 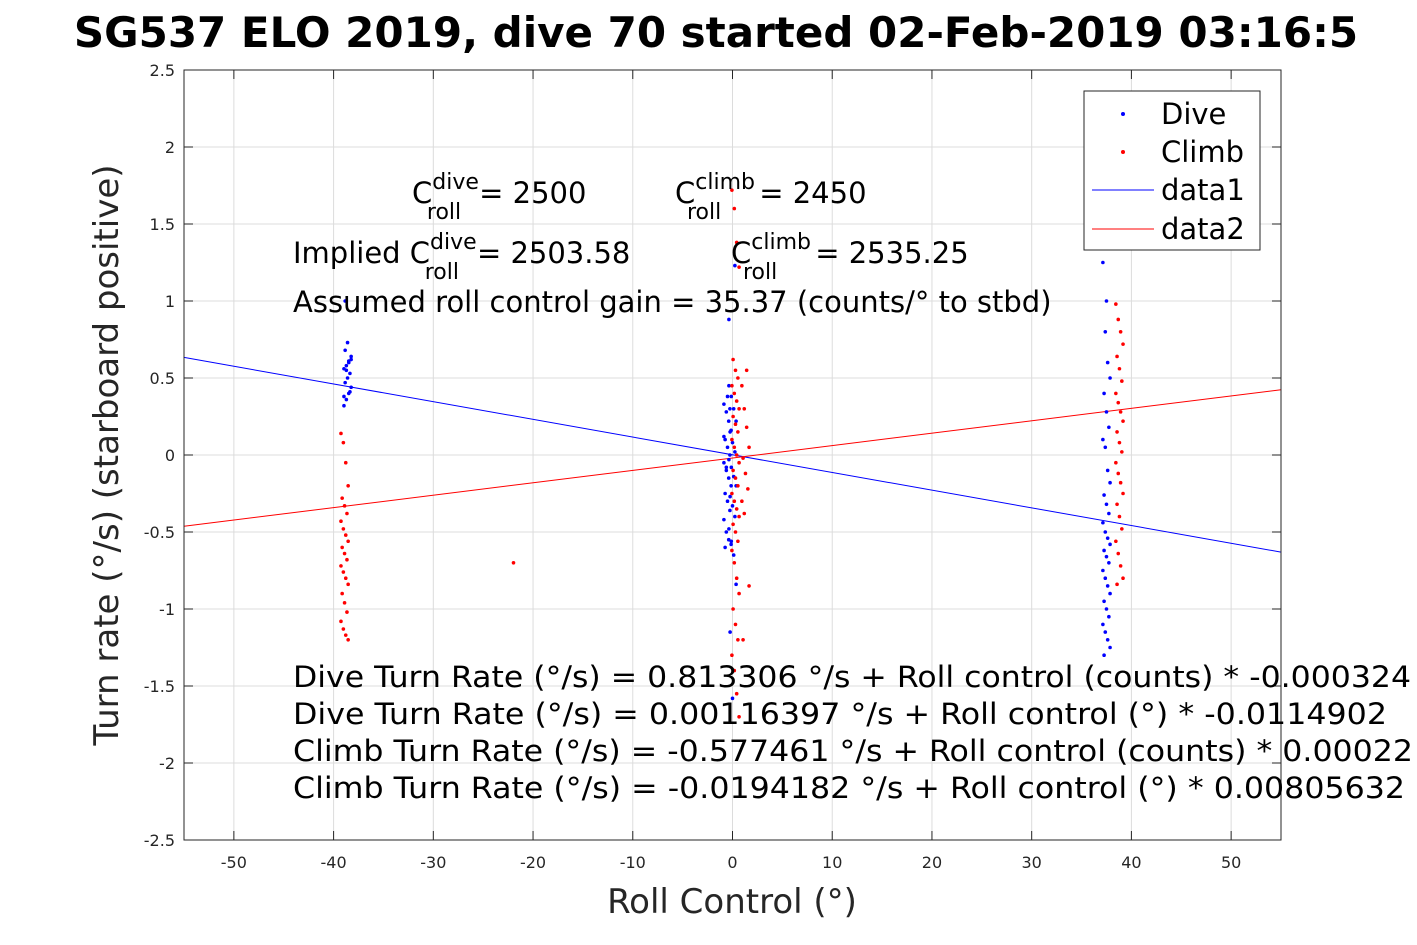 I want to click on legend: Dive Climb data1 data2, so click(x=1172, y=170).